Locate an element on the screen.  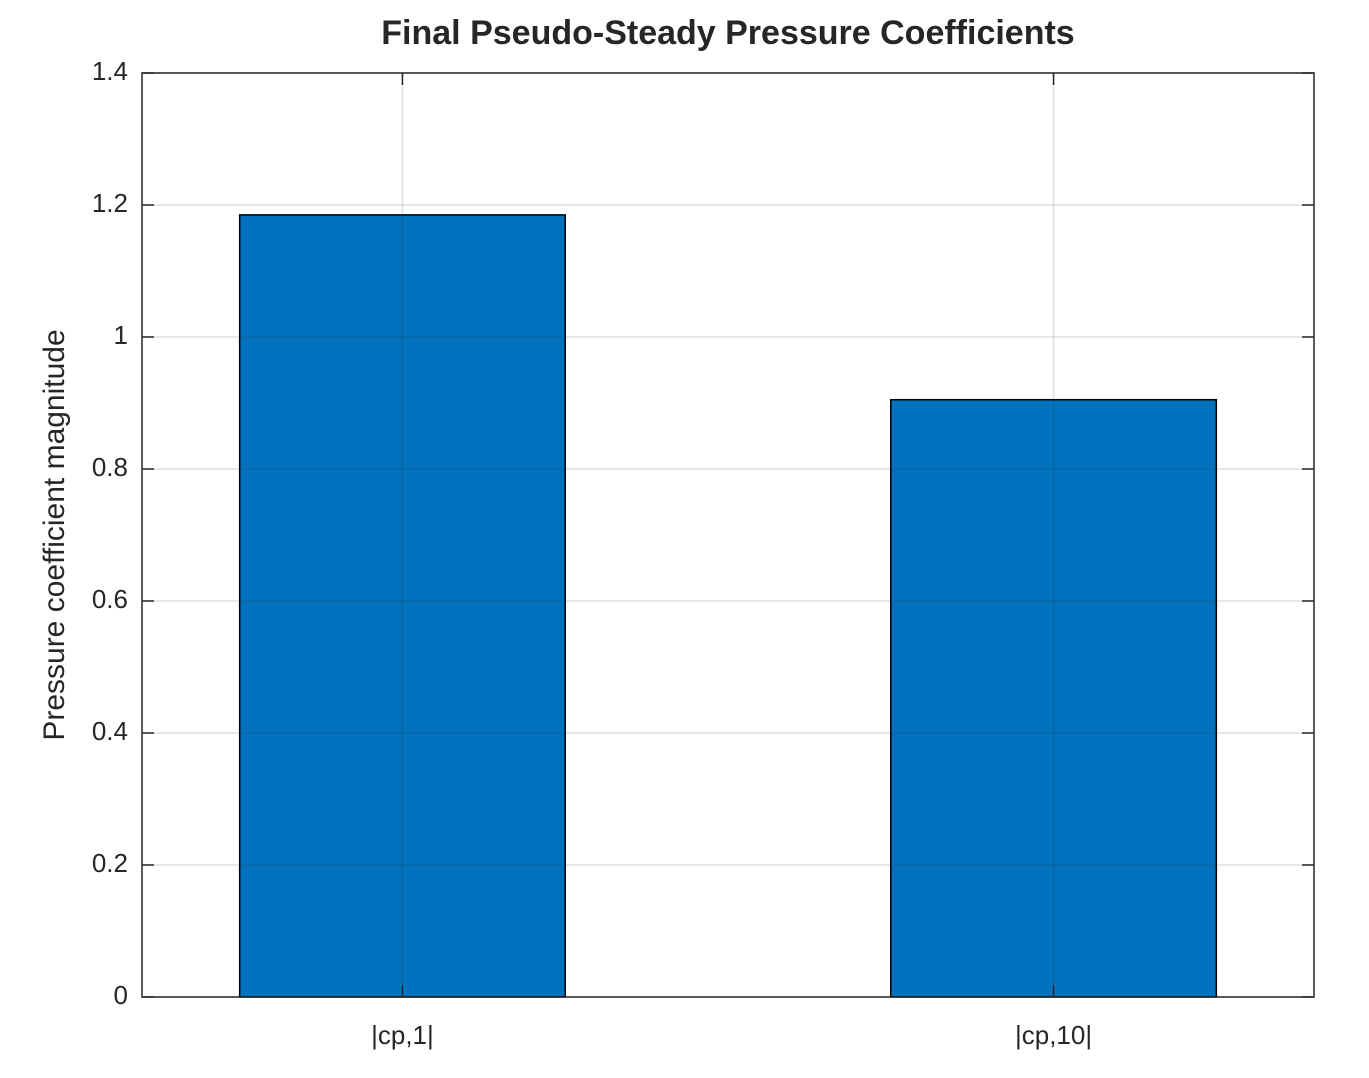
y-tick-label: 1.4 is located at coordinates (110, 71).